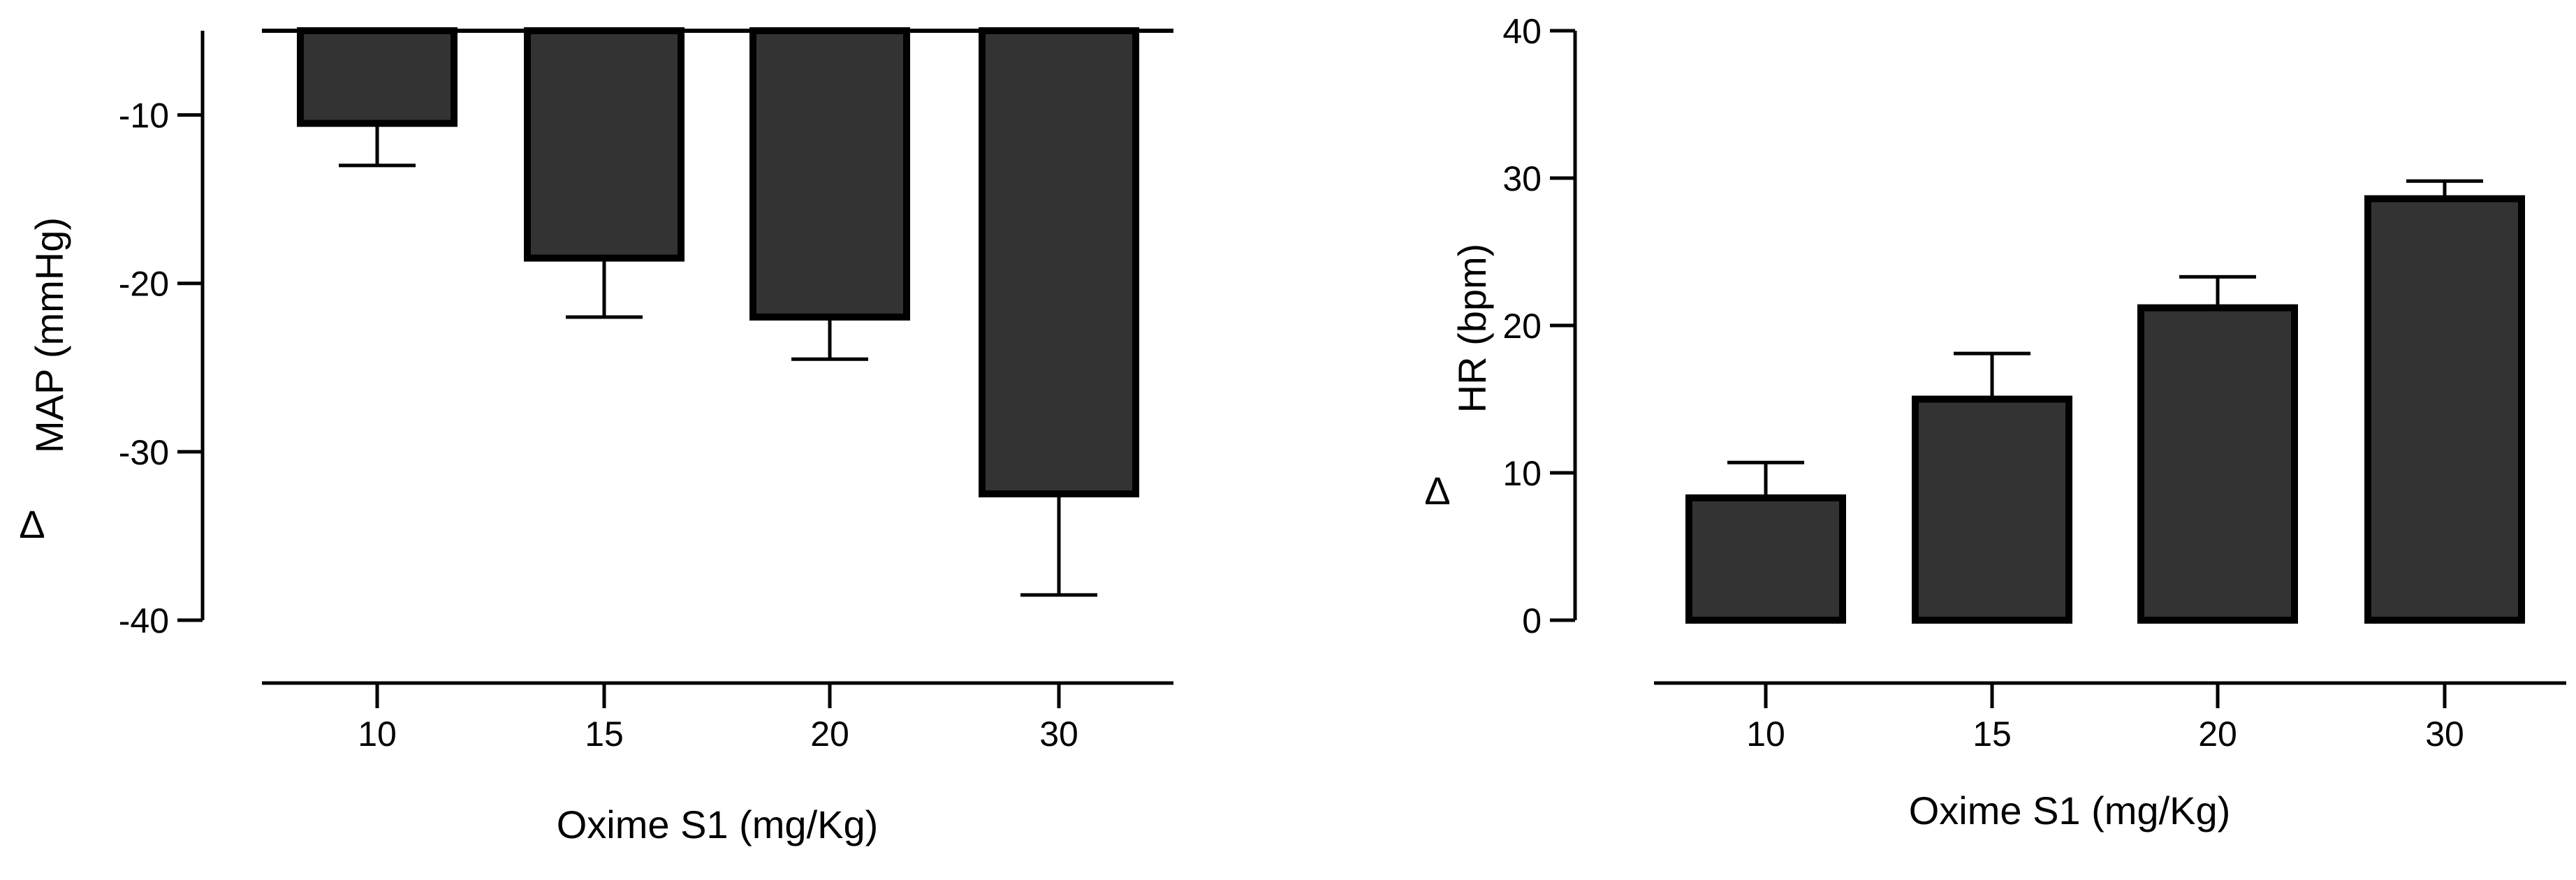 Image resolution: width=2576 pixels, height=880 pixels. I want to click on hr-x-tick-label: 20, so click(2217, 734).